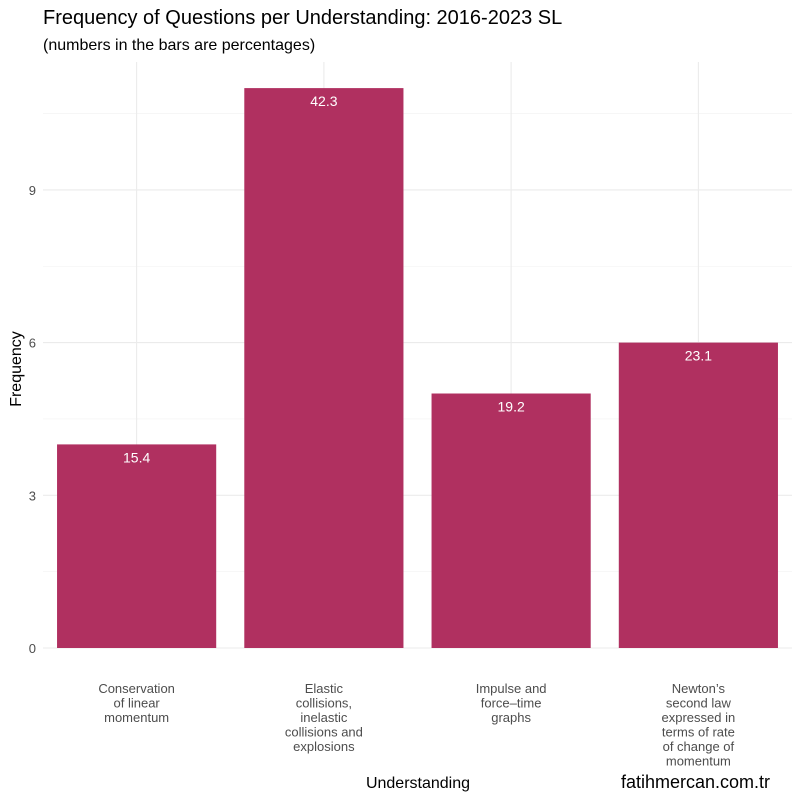 This screenshot has height=800, width=800. I want to click on y-tick-label: 3, so click(32, 495).